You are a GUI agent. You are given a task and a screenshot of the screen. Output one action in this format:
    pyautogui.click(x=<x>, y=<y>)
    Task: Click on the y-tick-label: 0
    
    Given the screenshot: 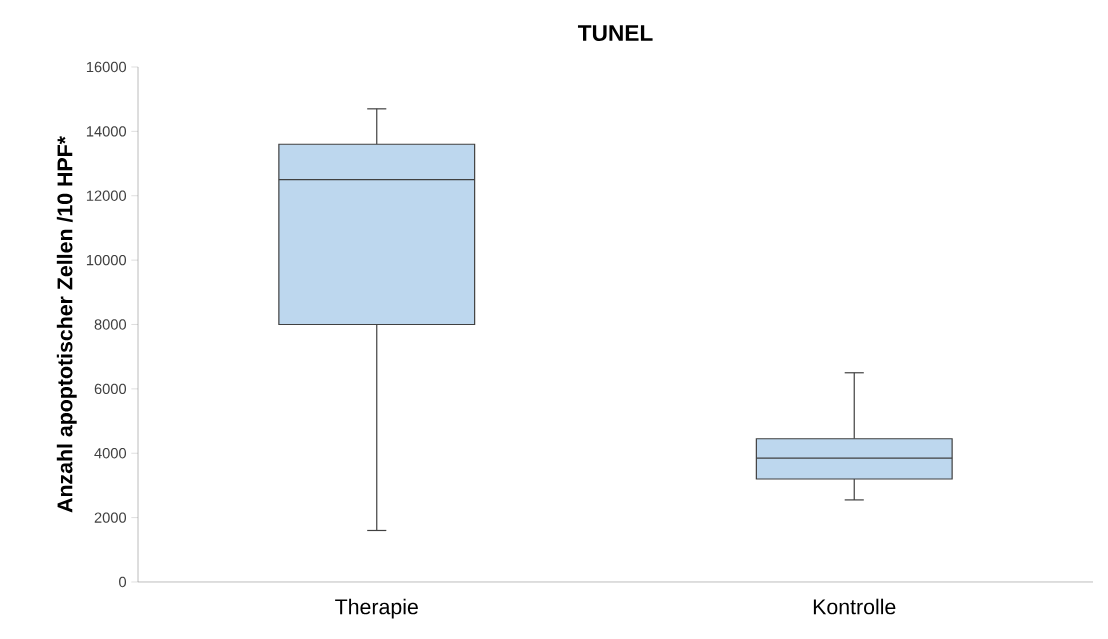 What is the action you would take?
    pyautogui.click(x=123, y=582)
    